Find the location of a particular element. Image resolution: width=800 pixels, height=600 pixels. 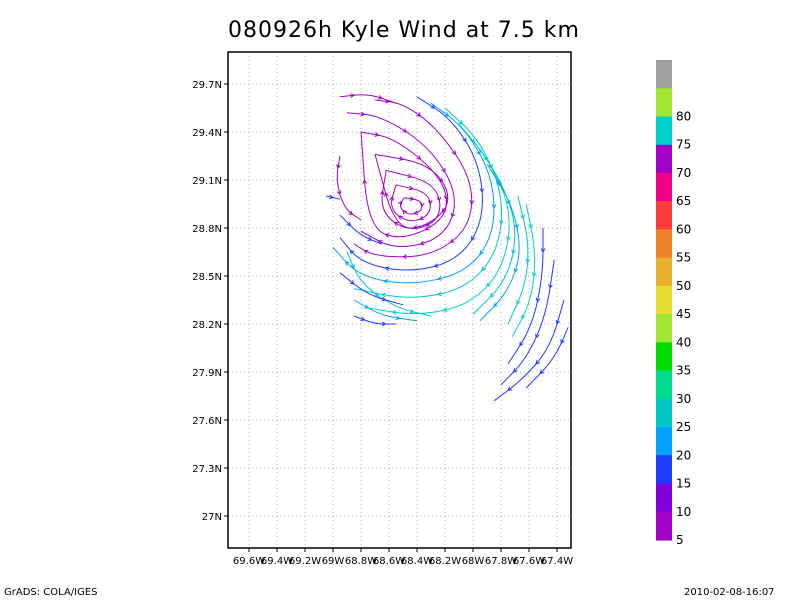

x-tick-label: 69W is located at coordinates (333, 561).